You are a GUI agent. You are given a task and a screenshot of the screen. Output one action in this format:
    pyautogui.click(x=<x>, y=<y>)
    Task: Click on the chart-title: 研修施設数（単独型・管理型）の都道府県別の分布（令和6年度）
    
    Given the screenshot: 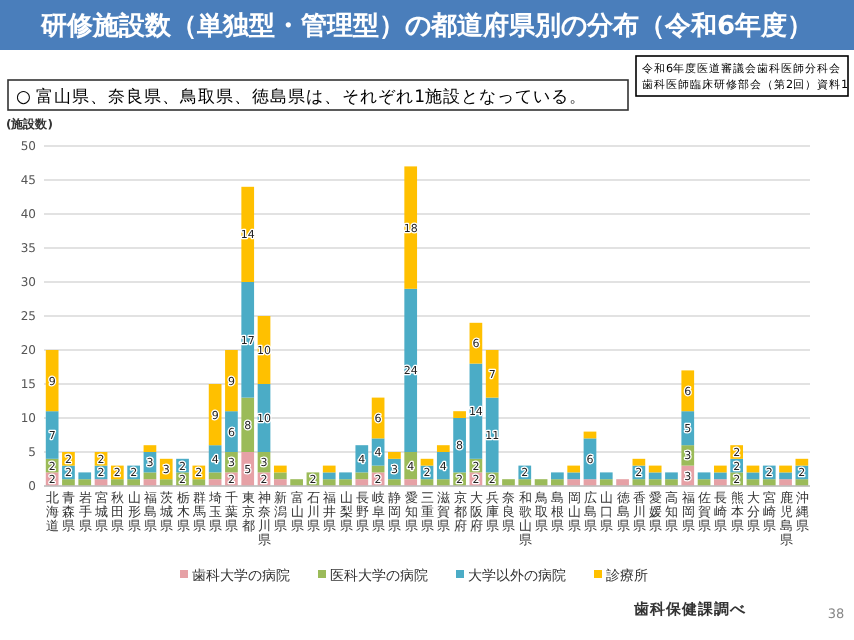 What is the action you would take?
    pyautogui.click(x=426, y=26)
    